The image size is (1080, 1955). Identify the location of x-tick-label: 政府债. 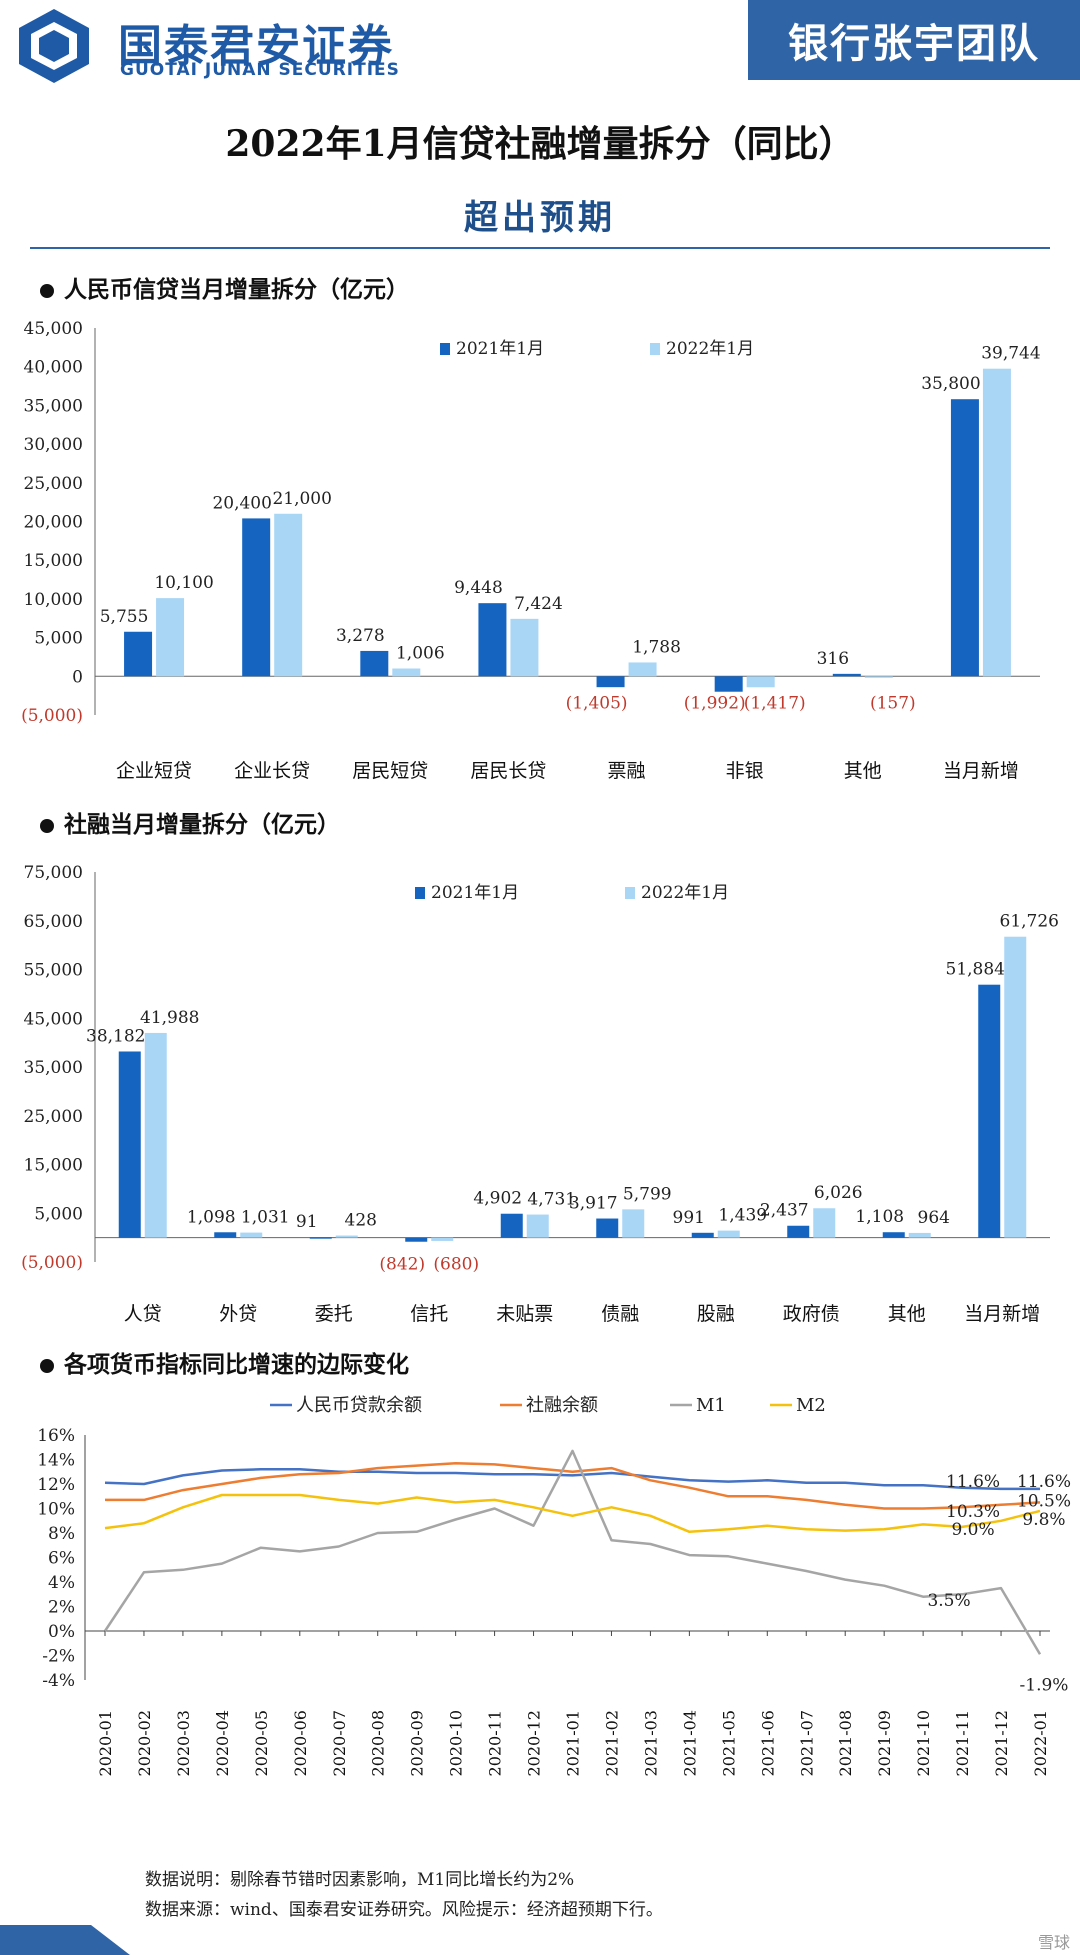
(811, 1314).